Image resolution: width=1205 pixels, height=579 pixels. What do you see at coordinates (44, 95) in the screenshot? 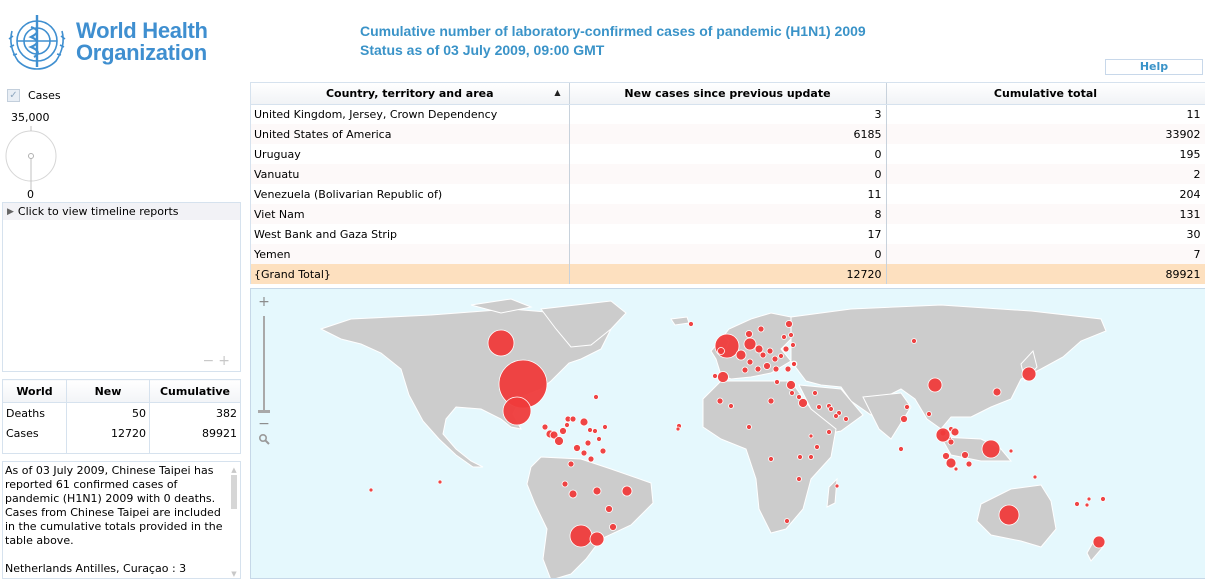
I see `cases-label: Cases` at bounding box center [44, 95].